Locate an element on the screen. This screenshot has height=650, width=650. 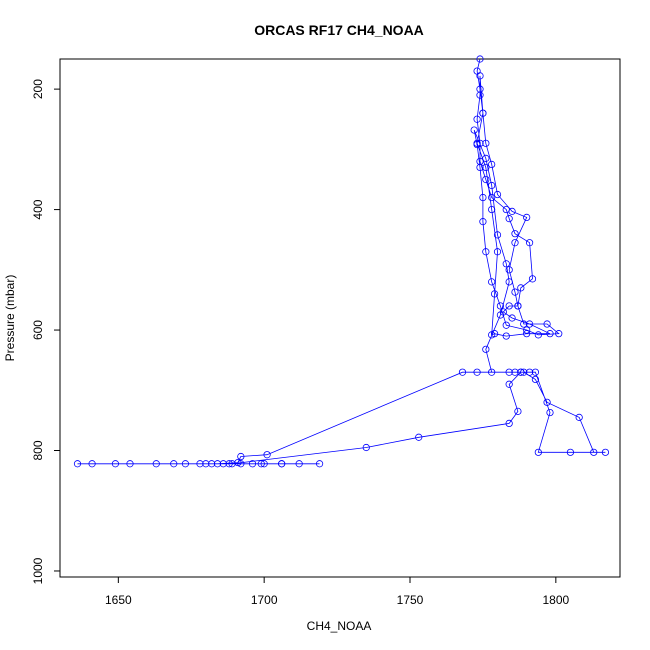
x-tick-label-0: 1650 is located at coordinates (118, 600).